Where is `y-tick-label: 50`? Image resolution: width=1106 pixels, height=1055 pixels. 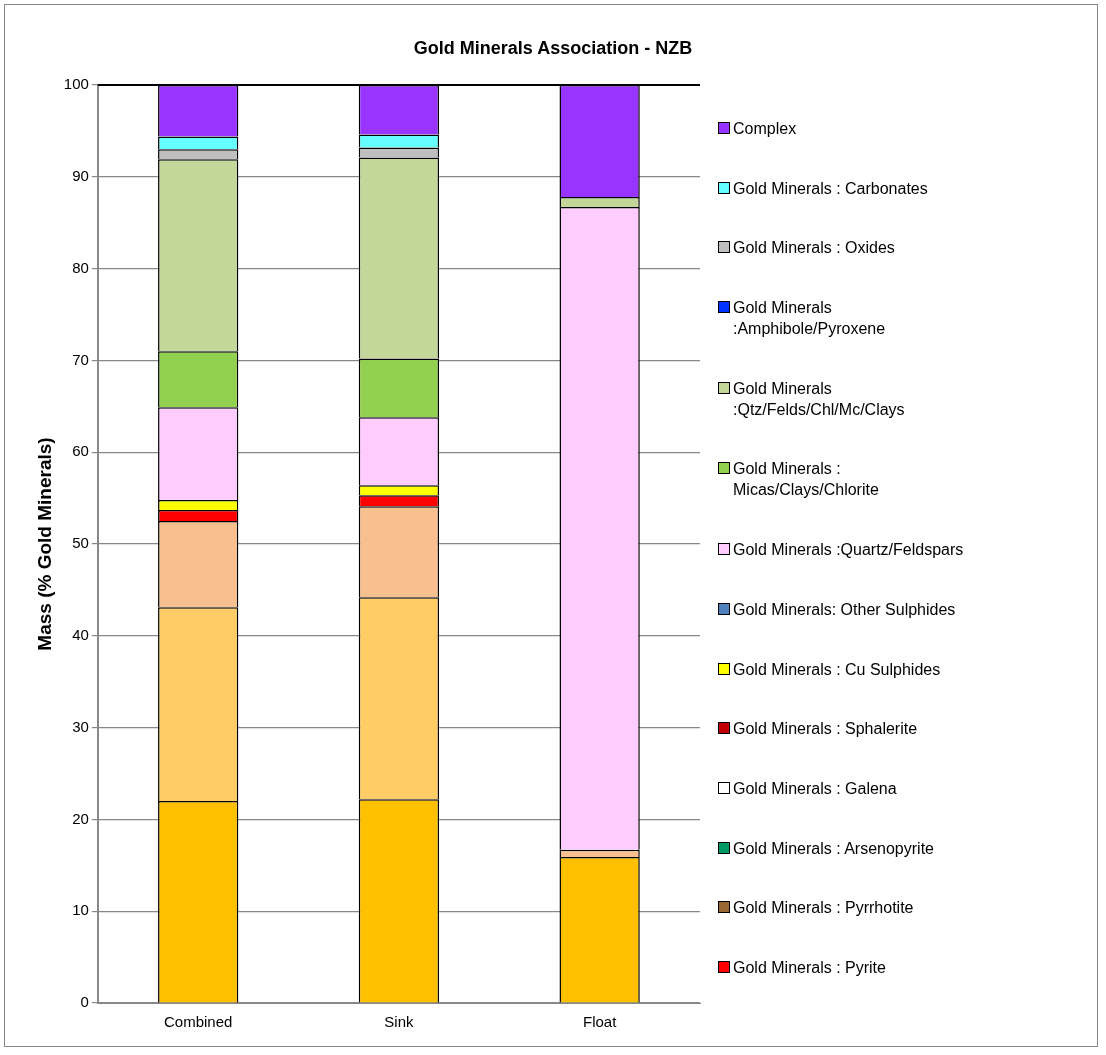
y-tick-label: 50 is located at coordinates (80, 543).